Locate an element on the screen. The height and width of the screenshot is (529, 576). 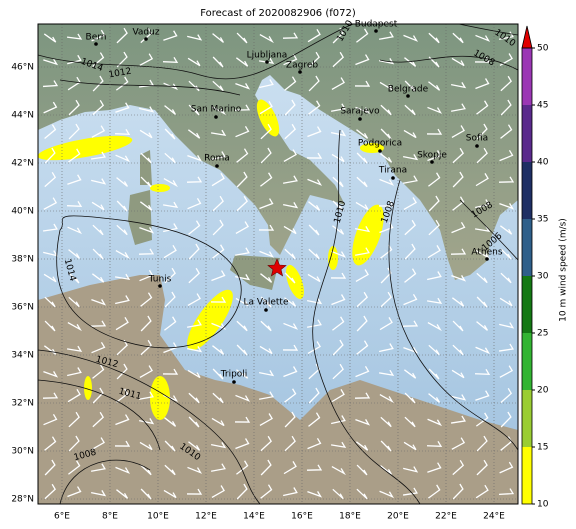
lon-label: 12°E is located at coordinates (206, 517).